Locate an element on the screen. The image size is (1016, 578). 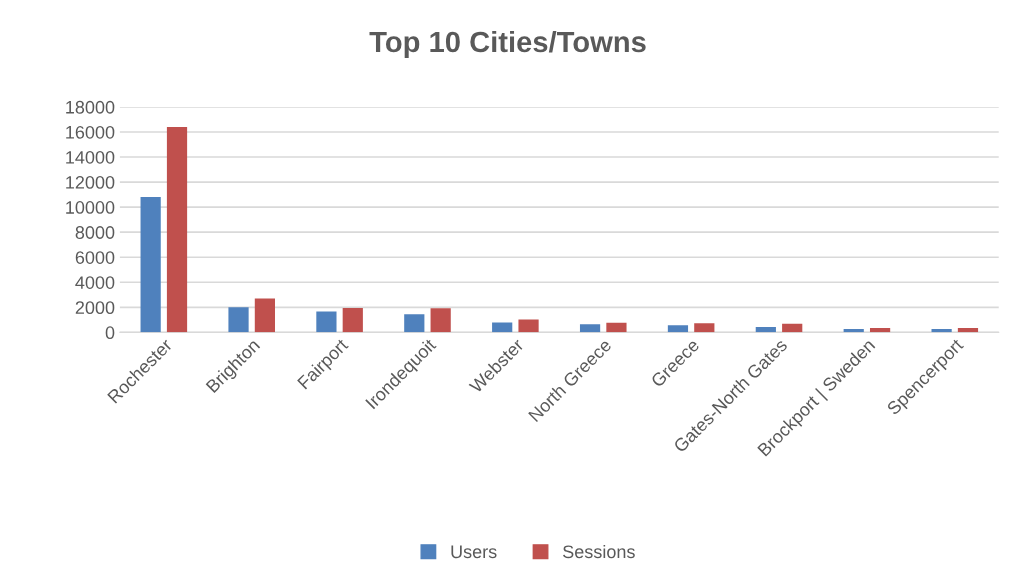
y-tick-label: 18000 is located at coordinates (90, 107).